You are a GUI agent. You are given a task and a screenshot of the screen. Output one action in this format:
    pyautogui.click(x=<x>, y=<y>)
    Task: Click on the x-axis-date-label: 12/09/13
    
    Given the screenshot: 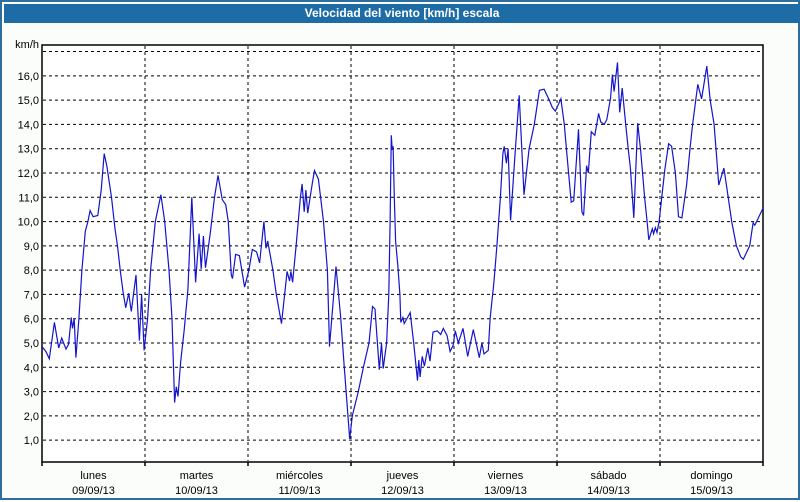 What is the action you would take?
    pyautogui.click(x=402, y=491)
    